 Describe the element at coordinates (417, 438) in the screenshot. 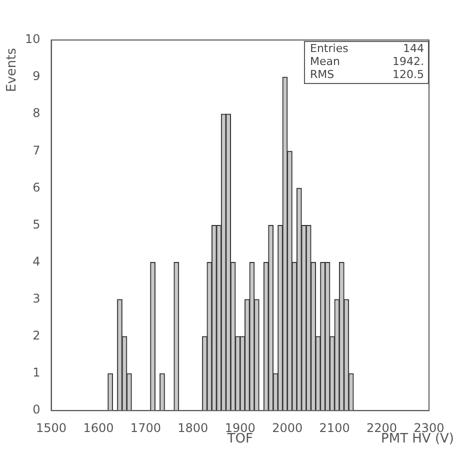

I see `x-axis-title: PMT HV (V)` at that location.